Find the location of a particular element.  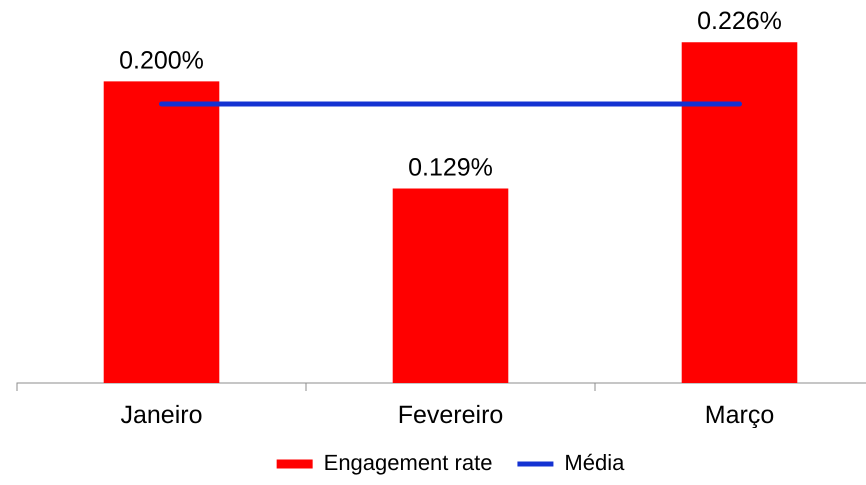

x-tick-label: Fevereiro is located at coordinates (451, 414).